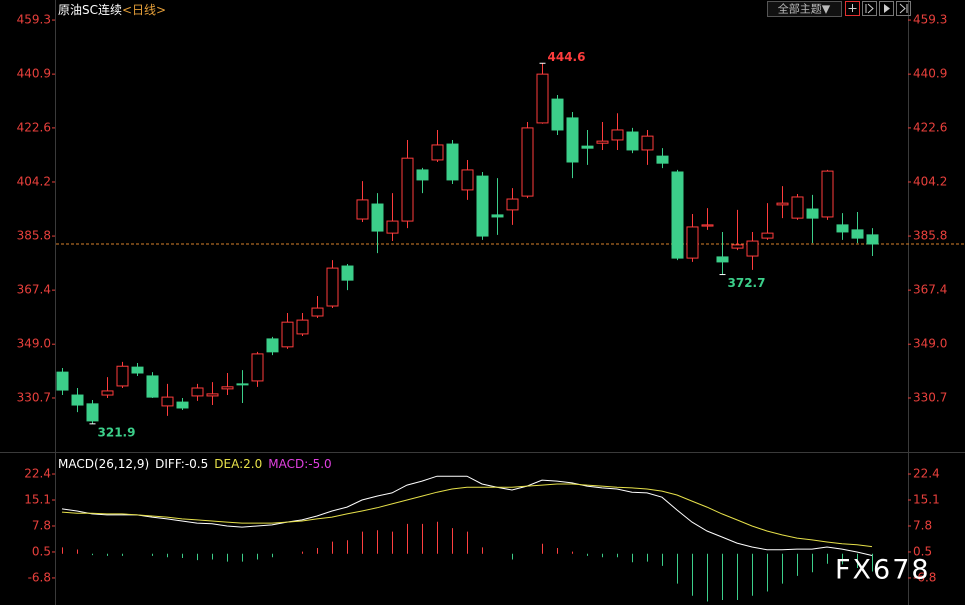 This screenshot has height=605, width=965. What do you see at coordinates (930, 181) in the screenshot?
I see `y-tick-label-right: 404.2` at bounding box center [930, 181].